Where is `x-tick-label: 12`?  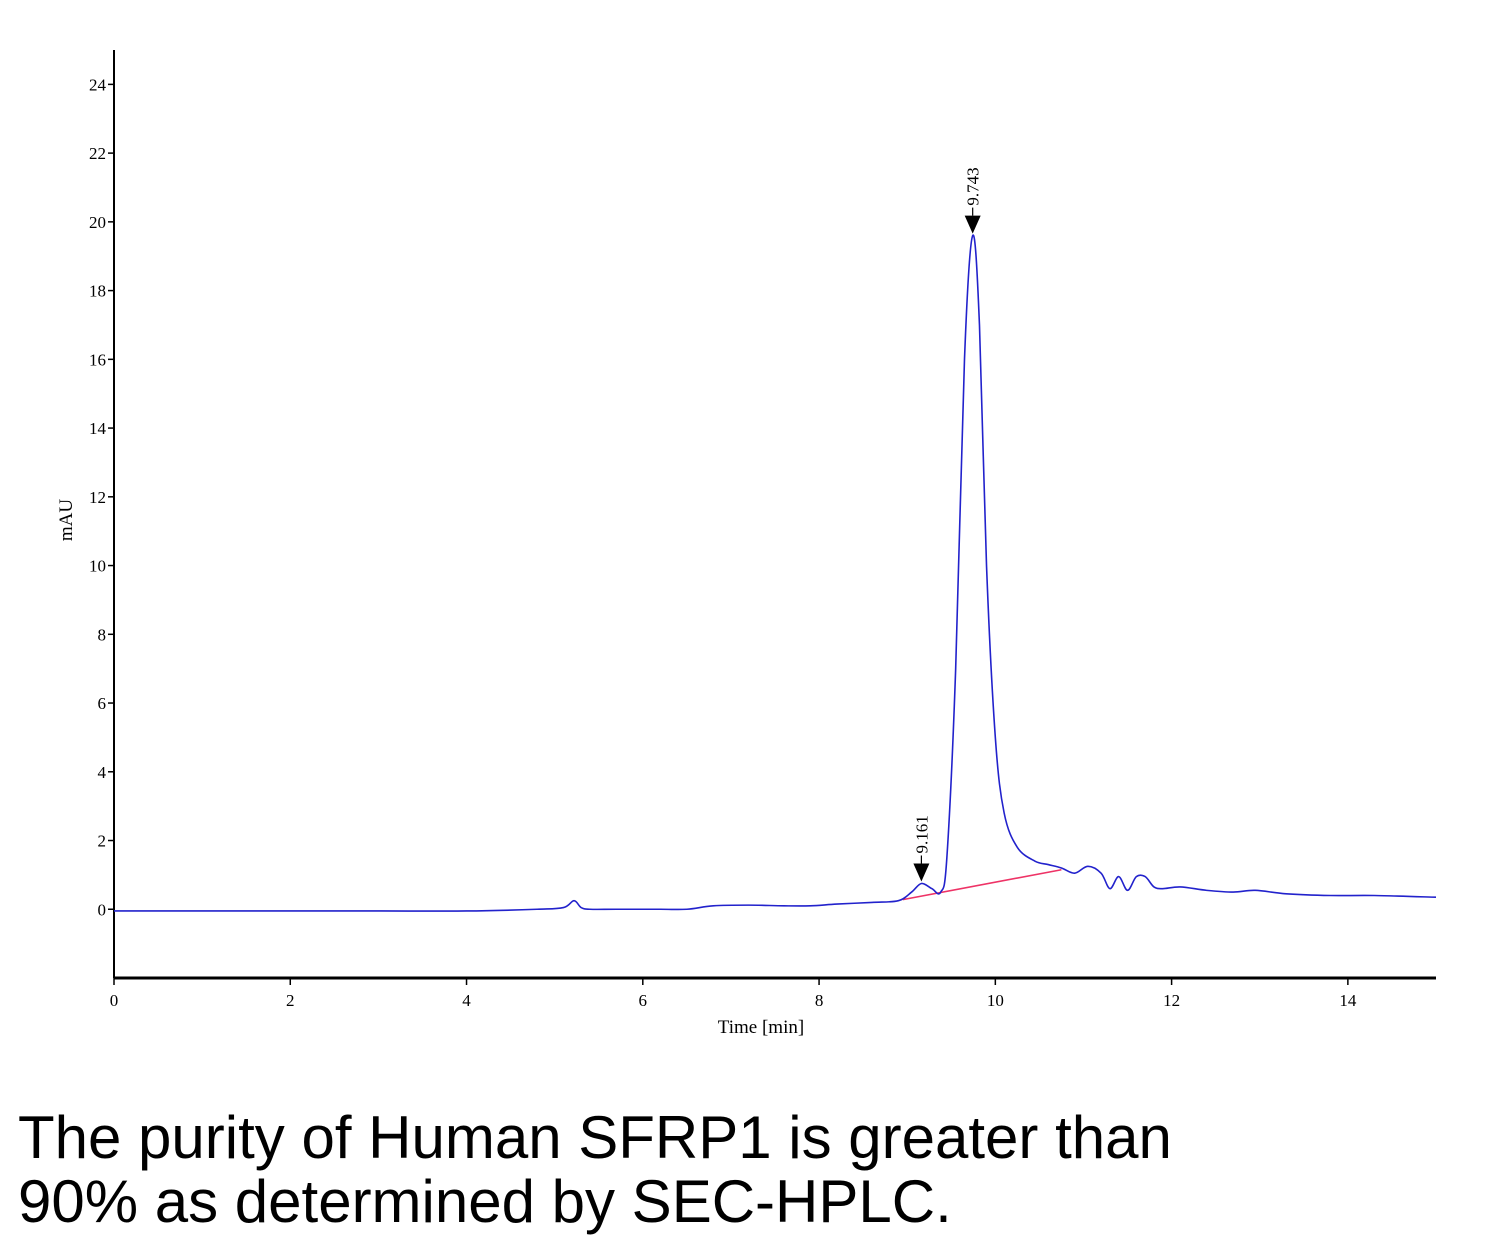 x-tick-label: 12 is located at coordinates (1171, 1000).